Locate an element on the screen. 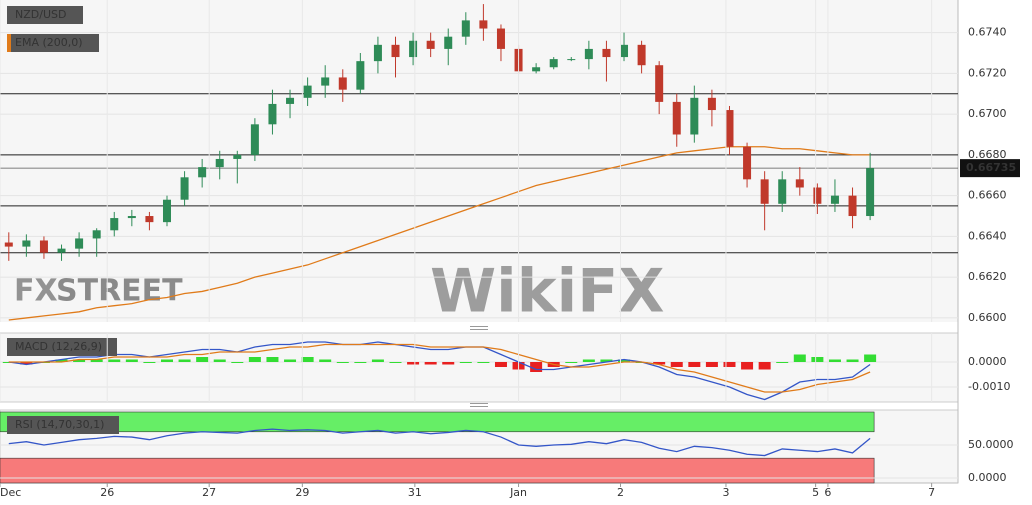 Image resolution: width=1032 pixels, height=505 pixels. y-tick-label: 0.6680 is located at coordinates (987, 154).